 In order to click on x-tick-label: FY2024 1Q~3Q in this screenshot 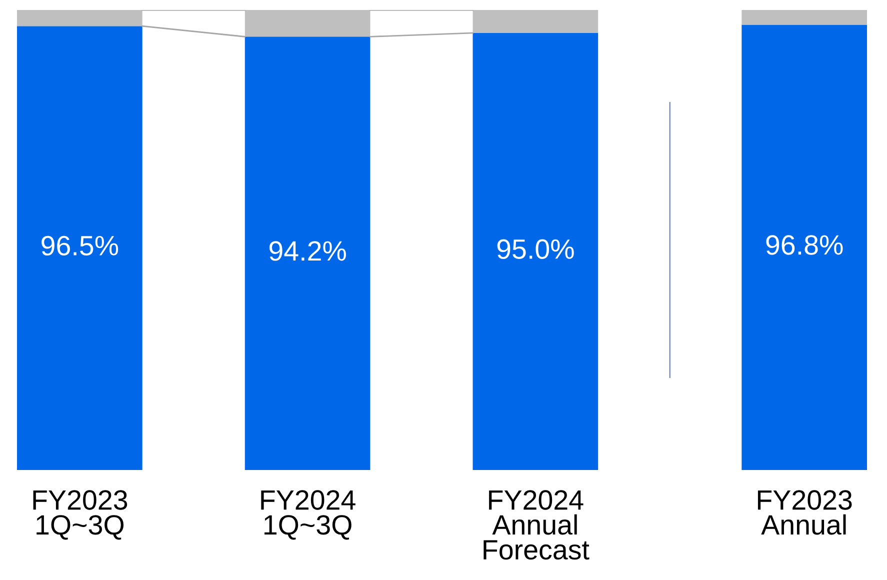, I will do `click(308, 515)`.